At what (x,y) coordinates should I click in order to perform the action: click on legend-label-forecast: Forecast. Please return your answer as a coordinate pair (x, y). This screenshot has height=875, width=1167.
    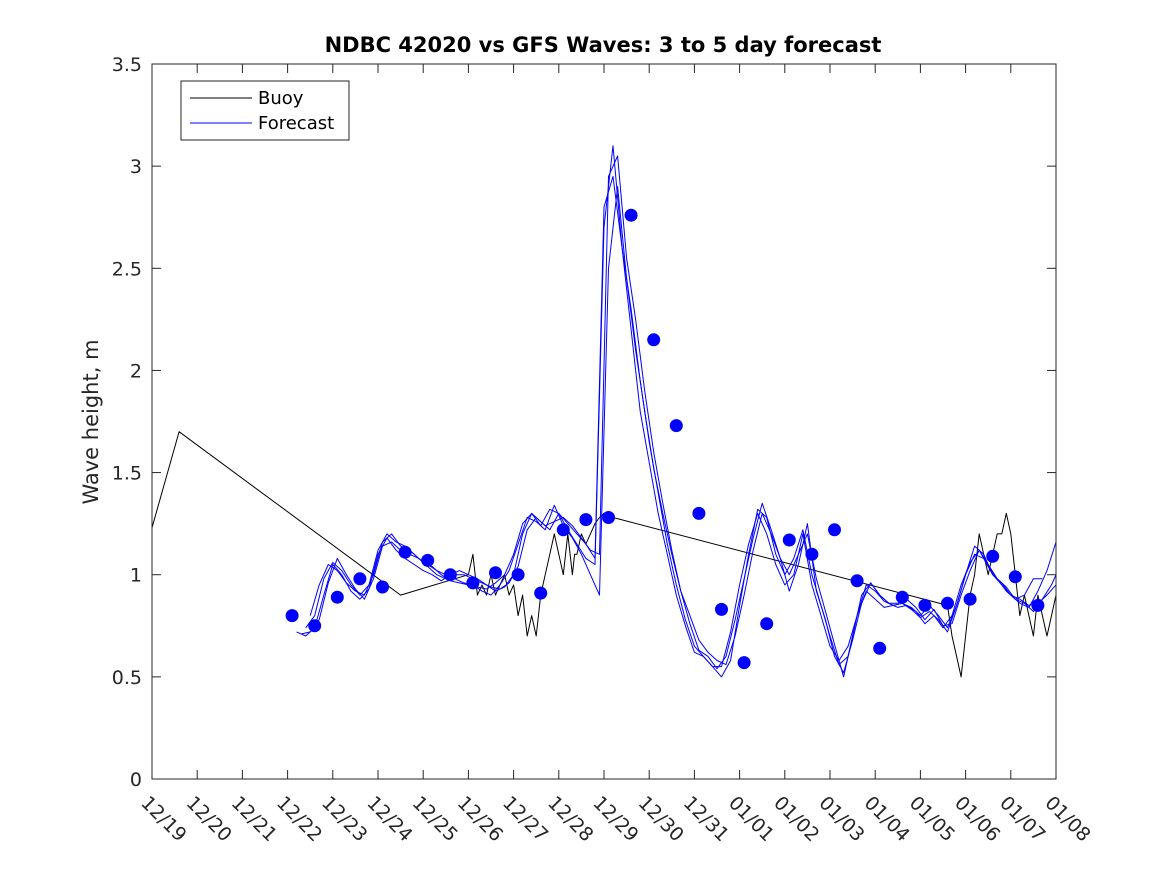
    Looking at the image, I should click on (296, 123).